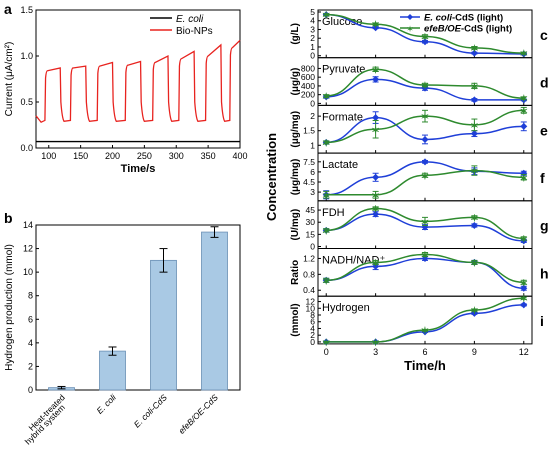  I want to click on panel-a-frame, so click(138, 79).